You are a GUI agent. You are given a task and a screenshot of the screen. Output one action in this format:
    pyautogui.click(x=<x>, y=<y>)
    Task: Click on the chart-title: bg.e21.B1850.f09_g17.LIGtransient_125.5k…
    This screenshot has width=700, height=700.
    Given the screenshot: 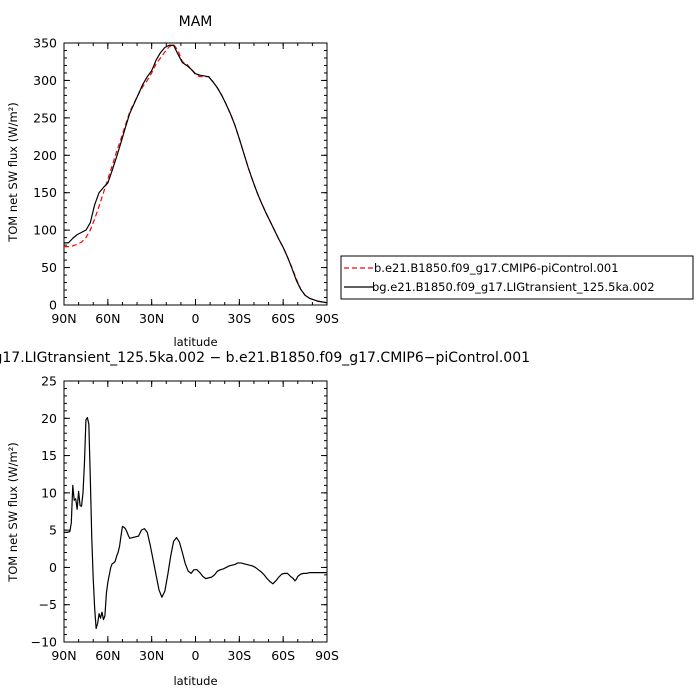 What is the action you would take?
    pyautogui.click(x=265, y=358)
    